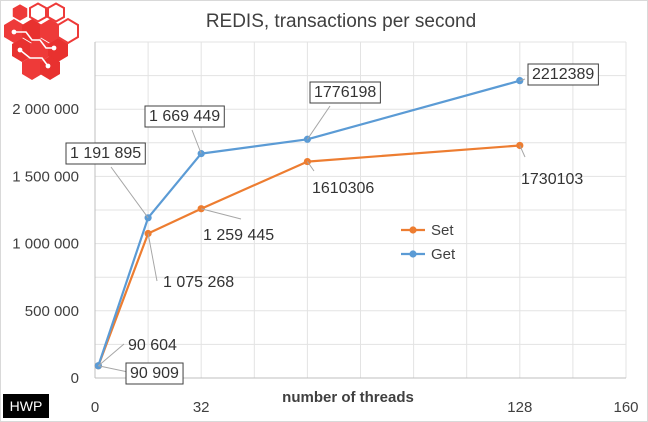 This screenshot has width=648, height=422. What do you see at coordinates (41, 41) in the screenshot?
I see `hexagon-circuit-logo-icon` at bounding box center [41, 41].